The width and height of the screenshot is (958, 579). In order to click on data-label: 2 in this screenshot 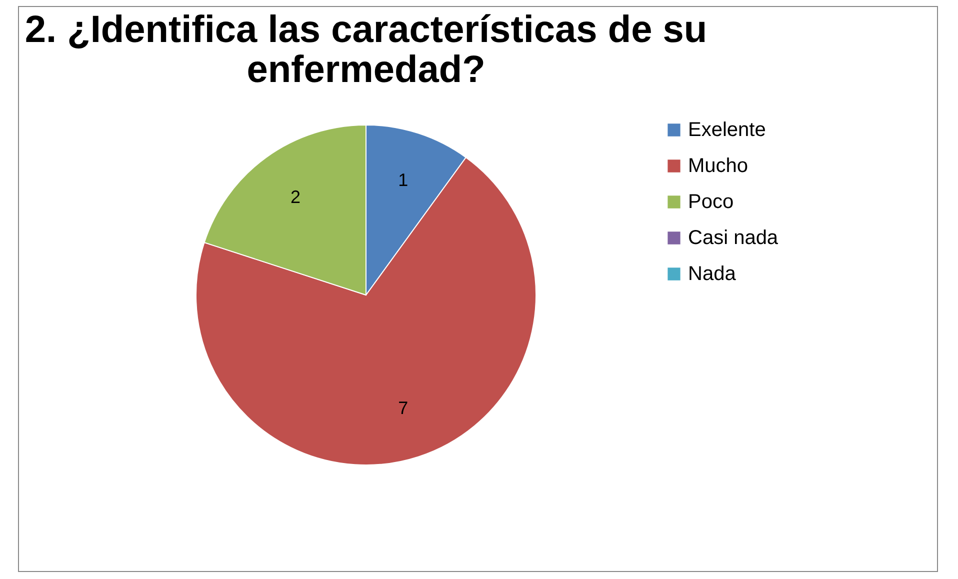, I will do `click(295, 196)`.